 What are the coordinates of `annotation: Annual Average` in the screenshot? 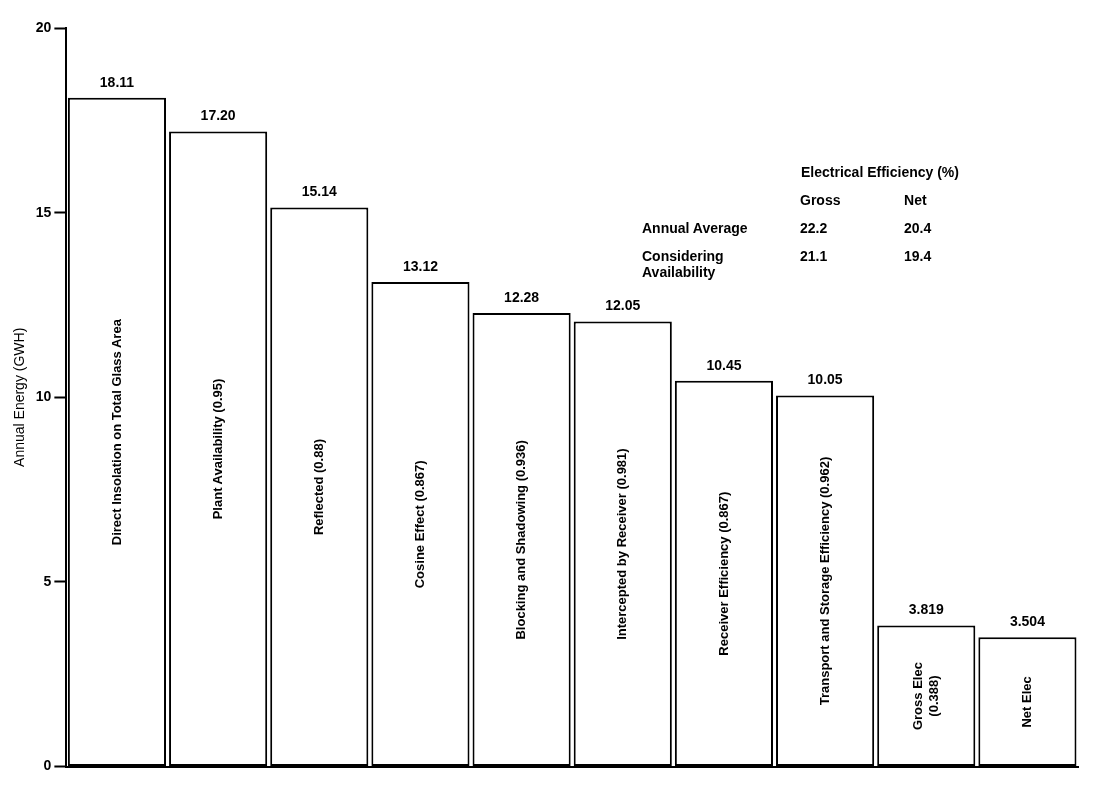 It's located at (695, 228).